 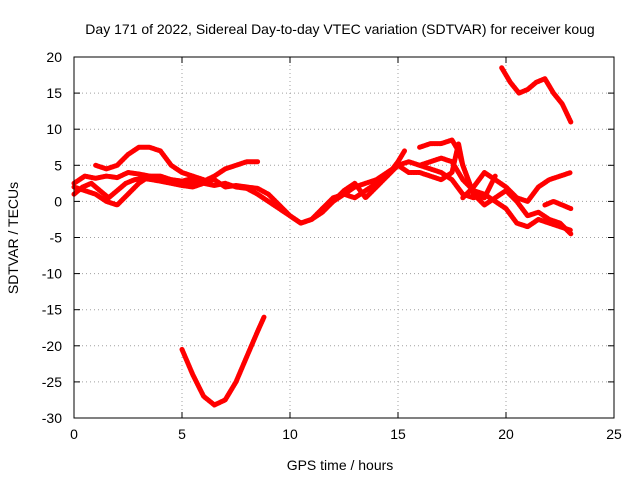 What do you see at coordinates (54, 93) in the screenshot?
I see `y-tick-label: 15` at bounding box center [54, 93].